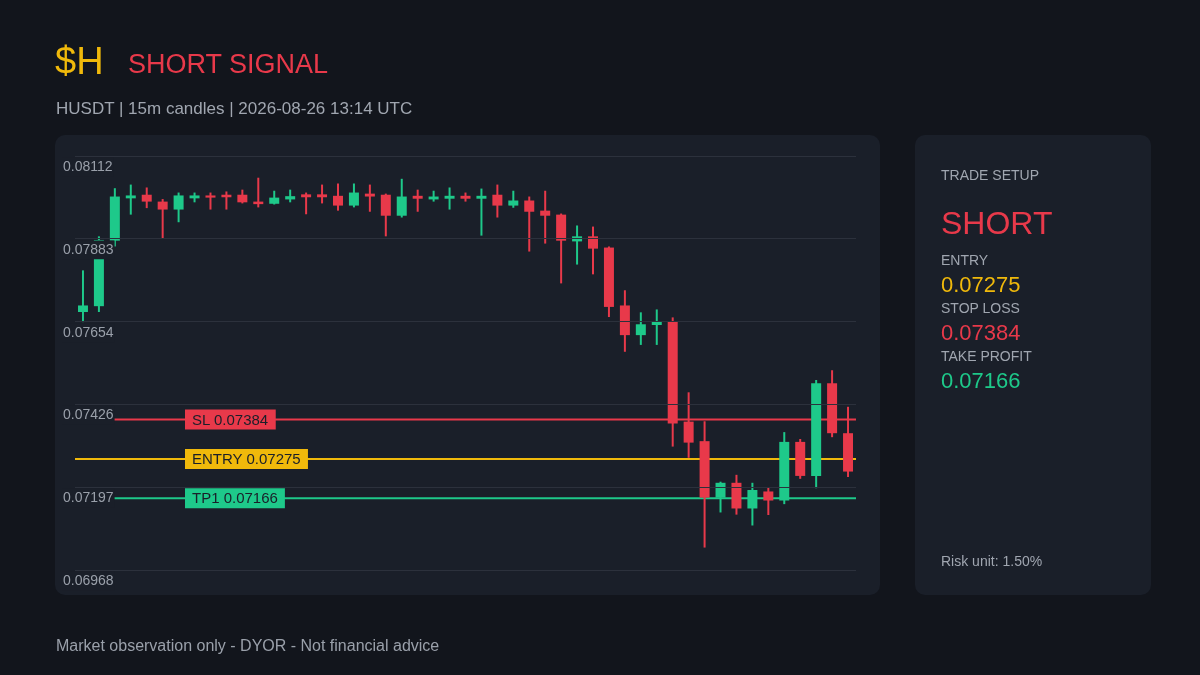 The height and width of the screenshot is (675, 1200). I want to click on text: Market observation only - DYOR - Not financial advice, so click(248, 646).